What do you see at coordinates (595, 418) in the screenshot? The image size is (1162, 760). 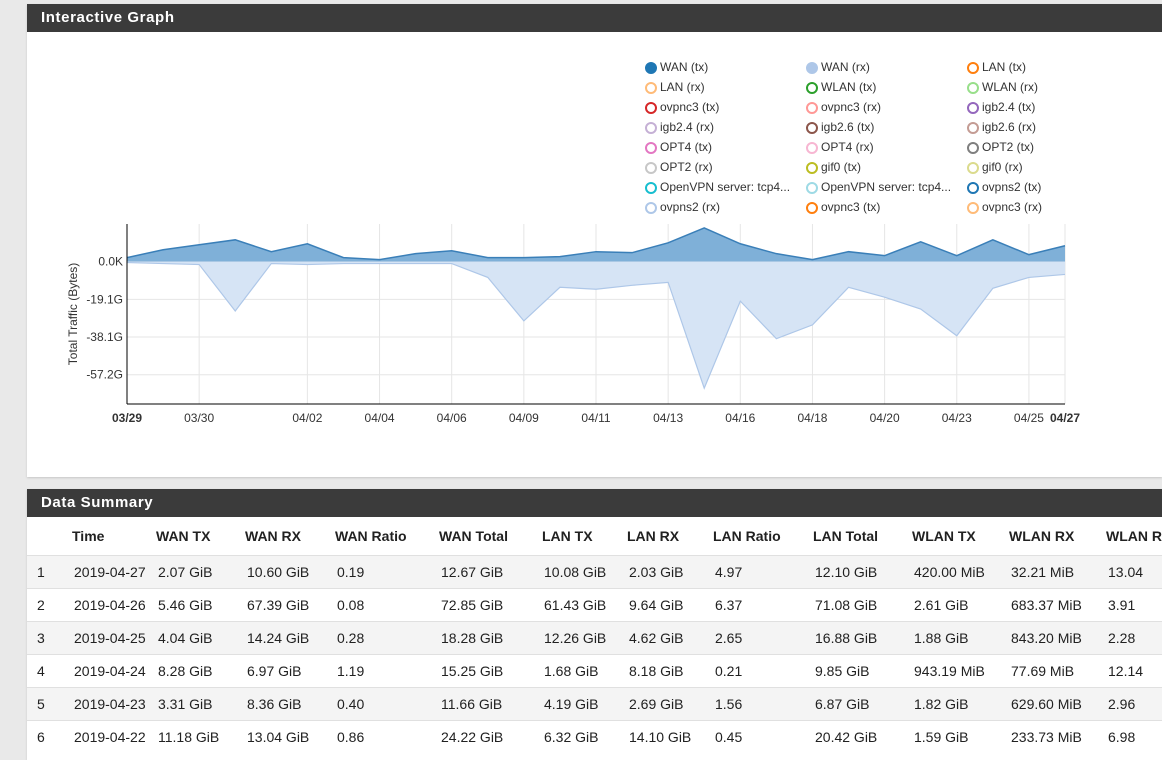 I see `x-tick-label: 04/11` at bounding box center [595, 418].